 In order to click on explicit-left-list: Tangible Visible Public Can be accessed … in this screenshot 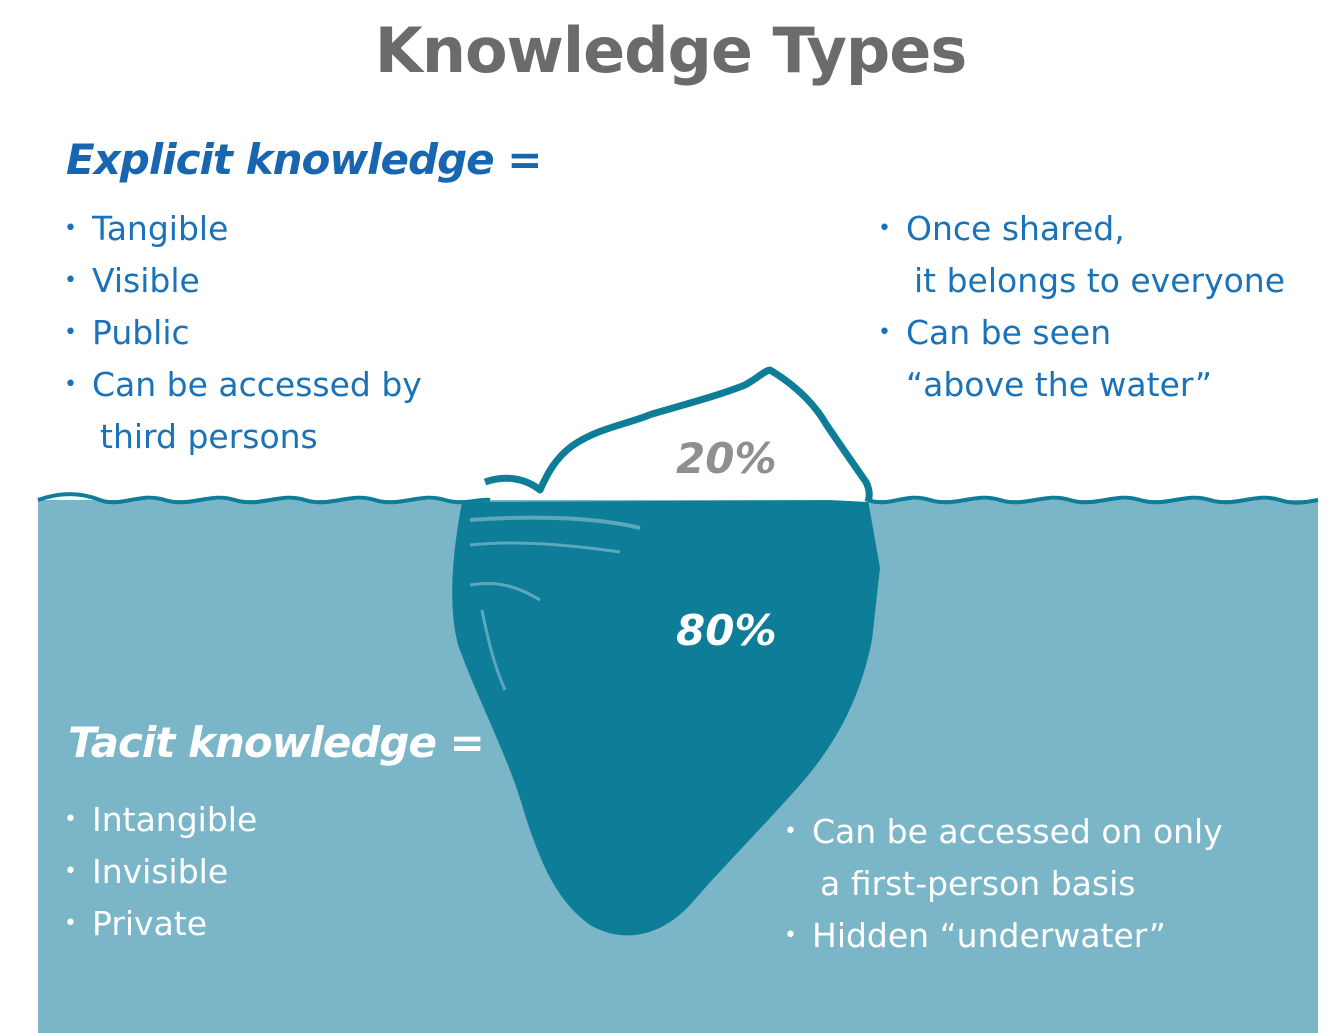, I will do `click(243, 333)`.